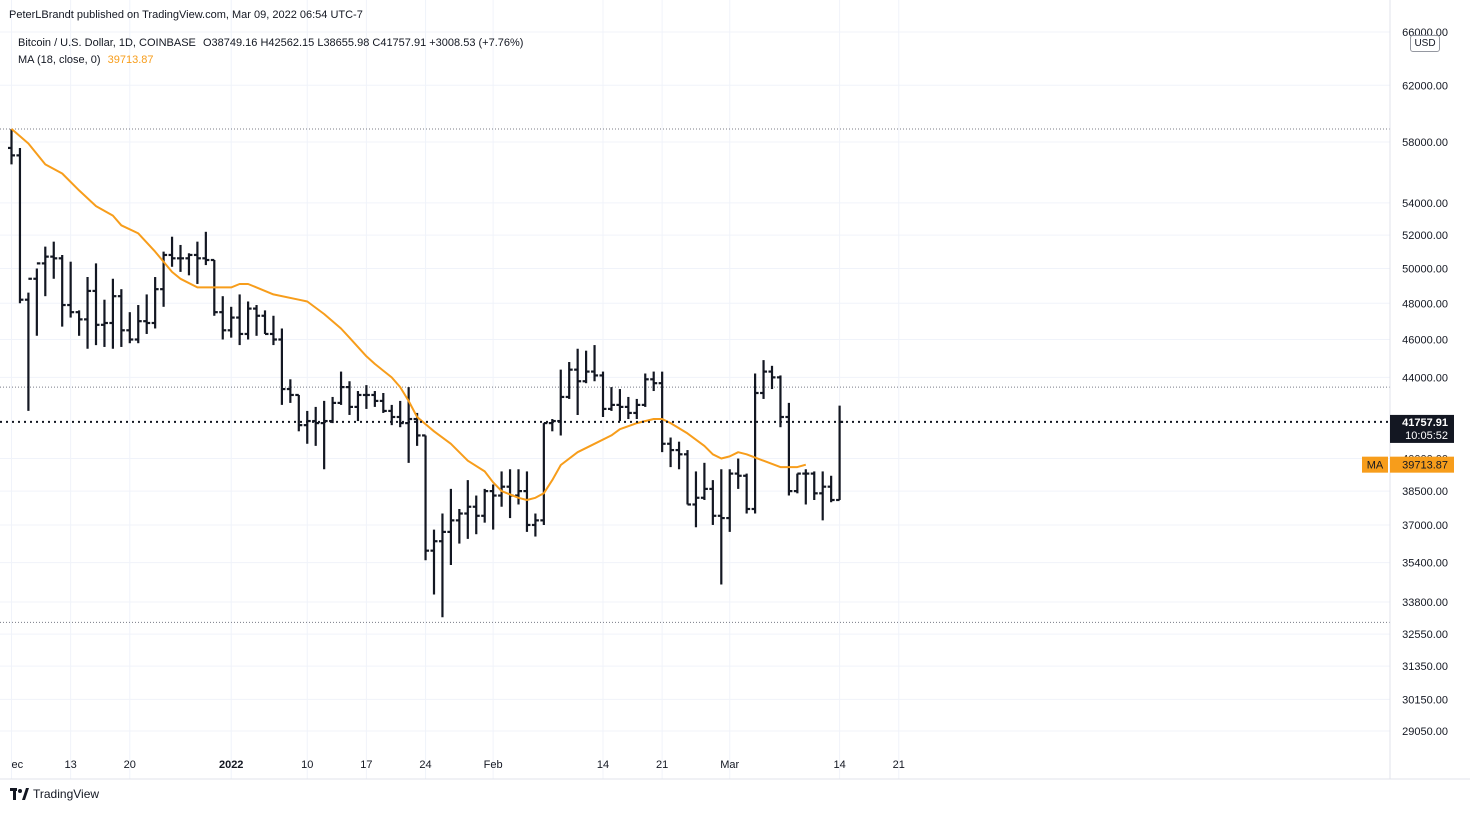 This screenshot has width=1470, height=818. Describe the element at coordinates (1425, 635) in the screenshot. I see `price-tick-label: 32550.00` at that location.